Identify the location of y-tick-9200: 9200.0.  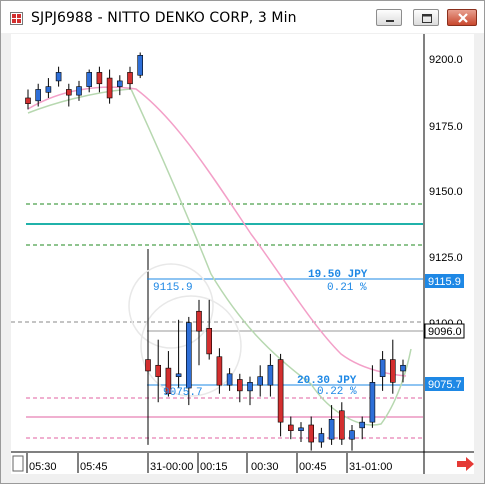
(446, 60).